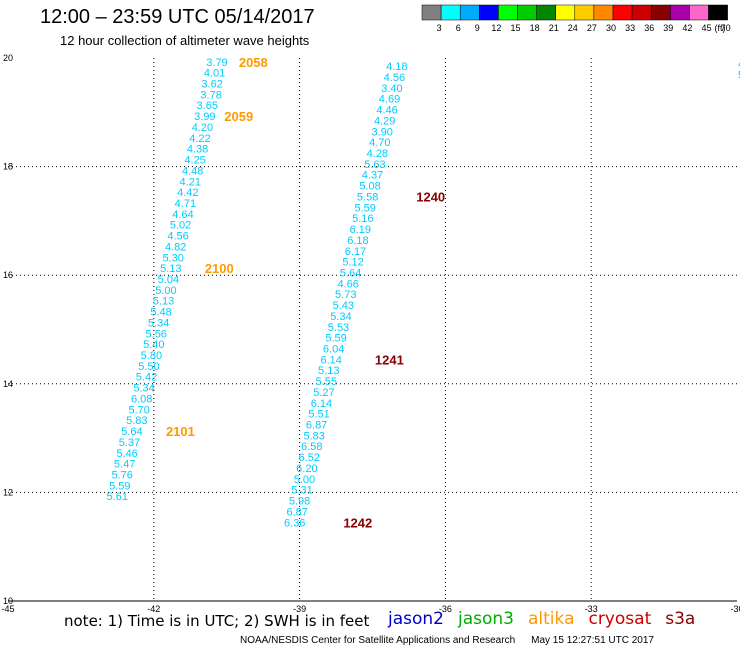  What do you see at coordinates (192, 171) in the screenshot?
I see `swh-value-label: 4.48` at bounding box center [192, 171].